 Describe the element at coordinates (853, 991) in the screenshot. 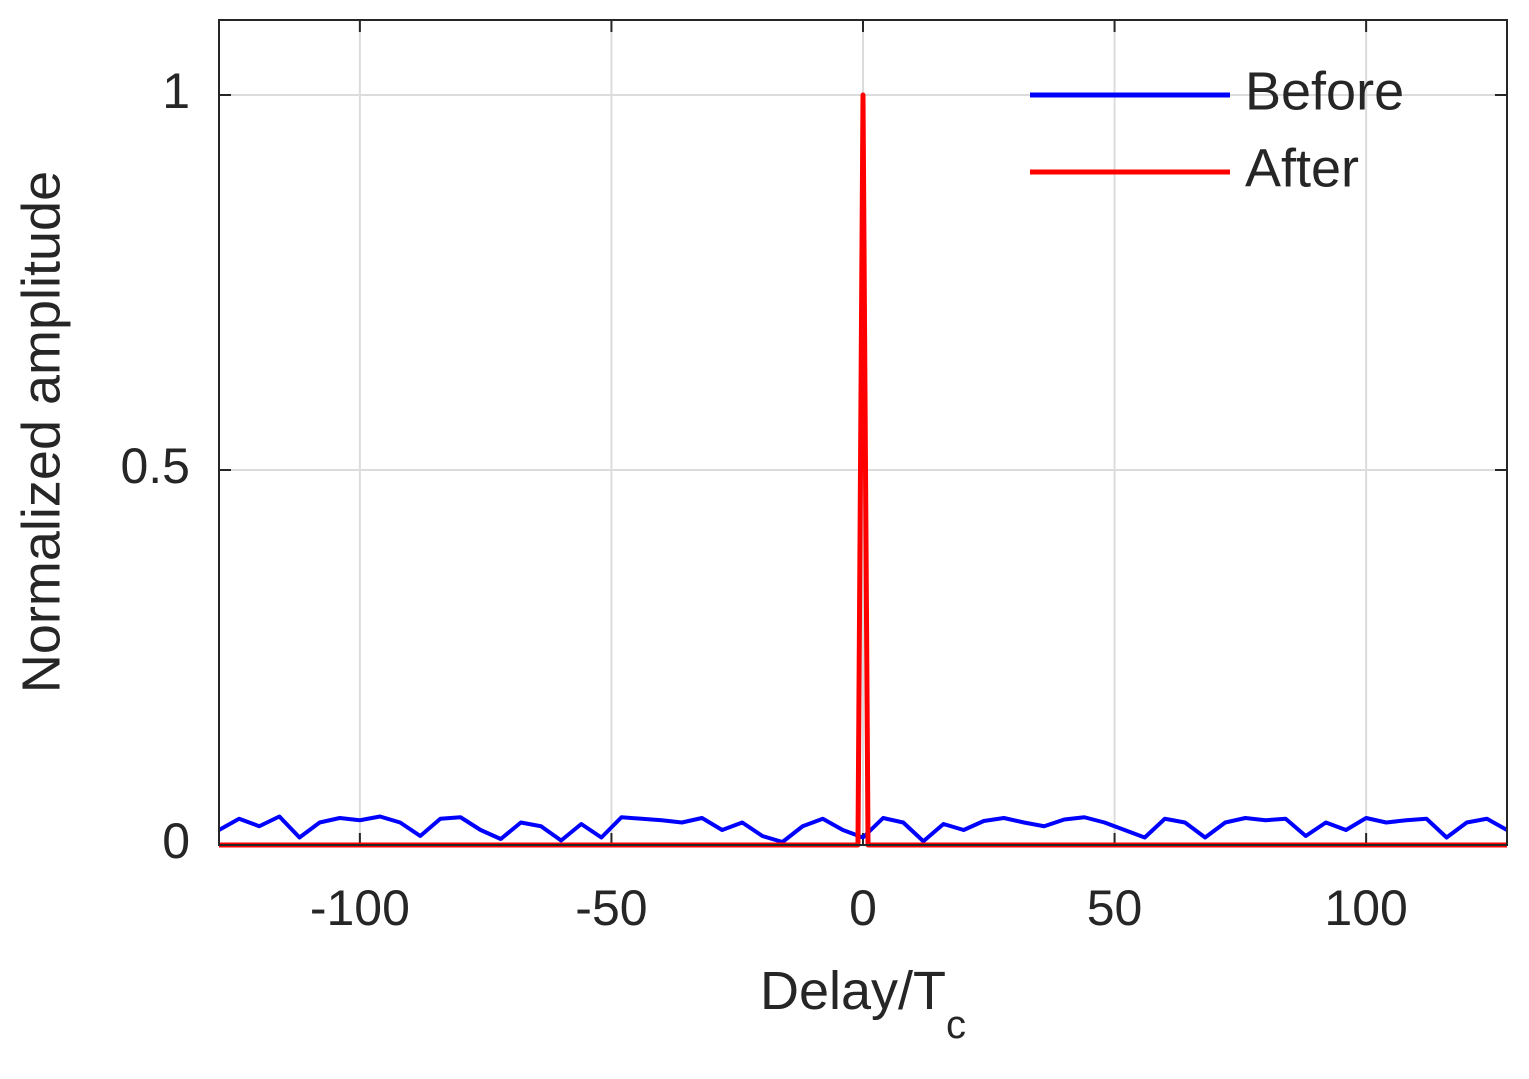

I see `x-axis-label-text: Delay/T` at that location.